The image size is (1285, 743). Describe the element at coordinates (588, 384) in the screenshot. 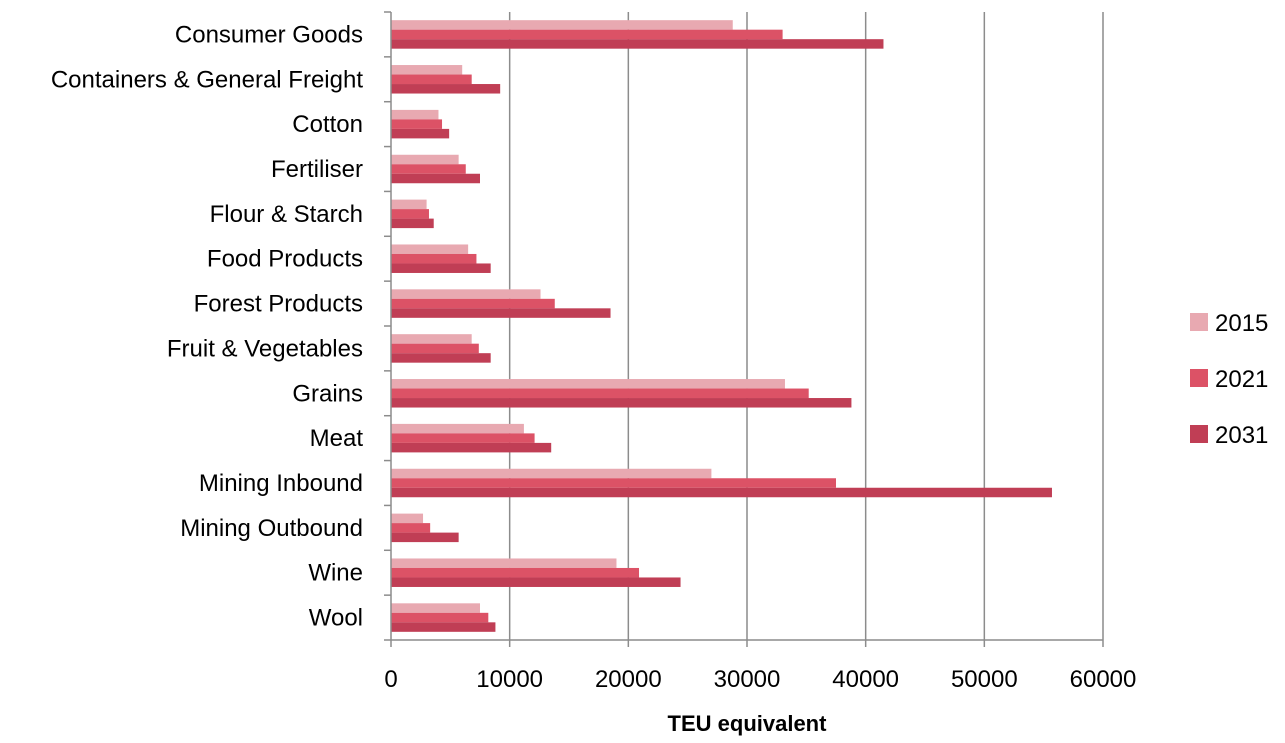

I see `bar-grains-2015` at that location.